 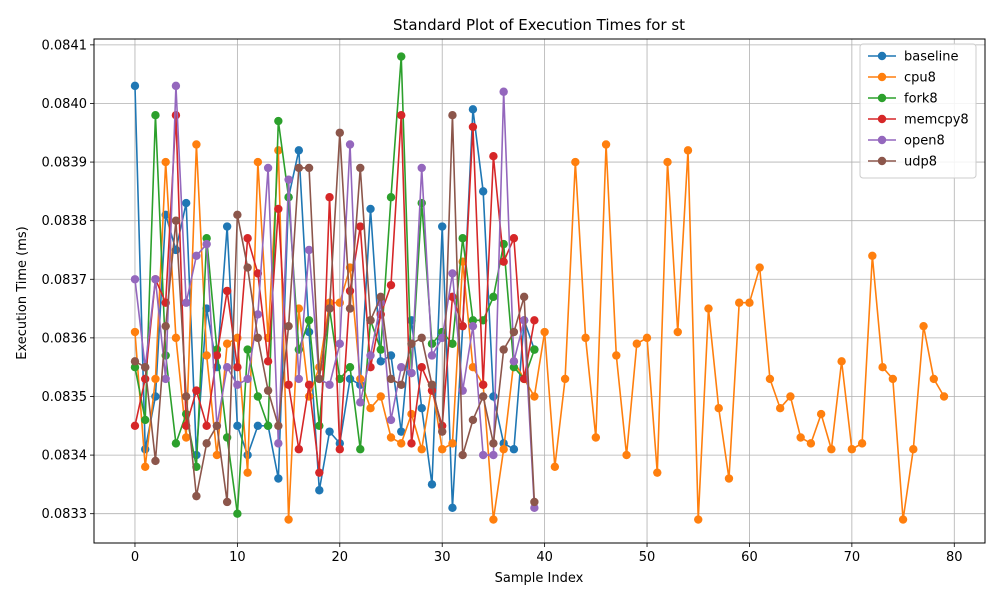 I want to click on x-tick-label: 40, so click(x=544, y=557).